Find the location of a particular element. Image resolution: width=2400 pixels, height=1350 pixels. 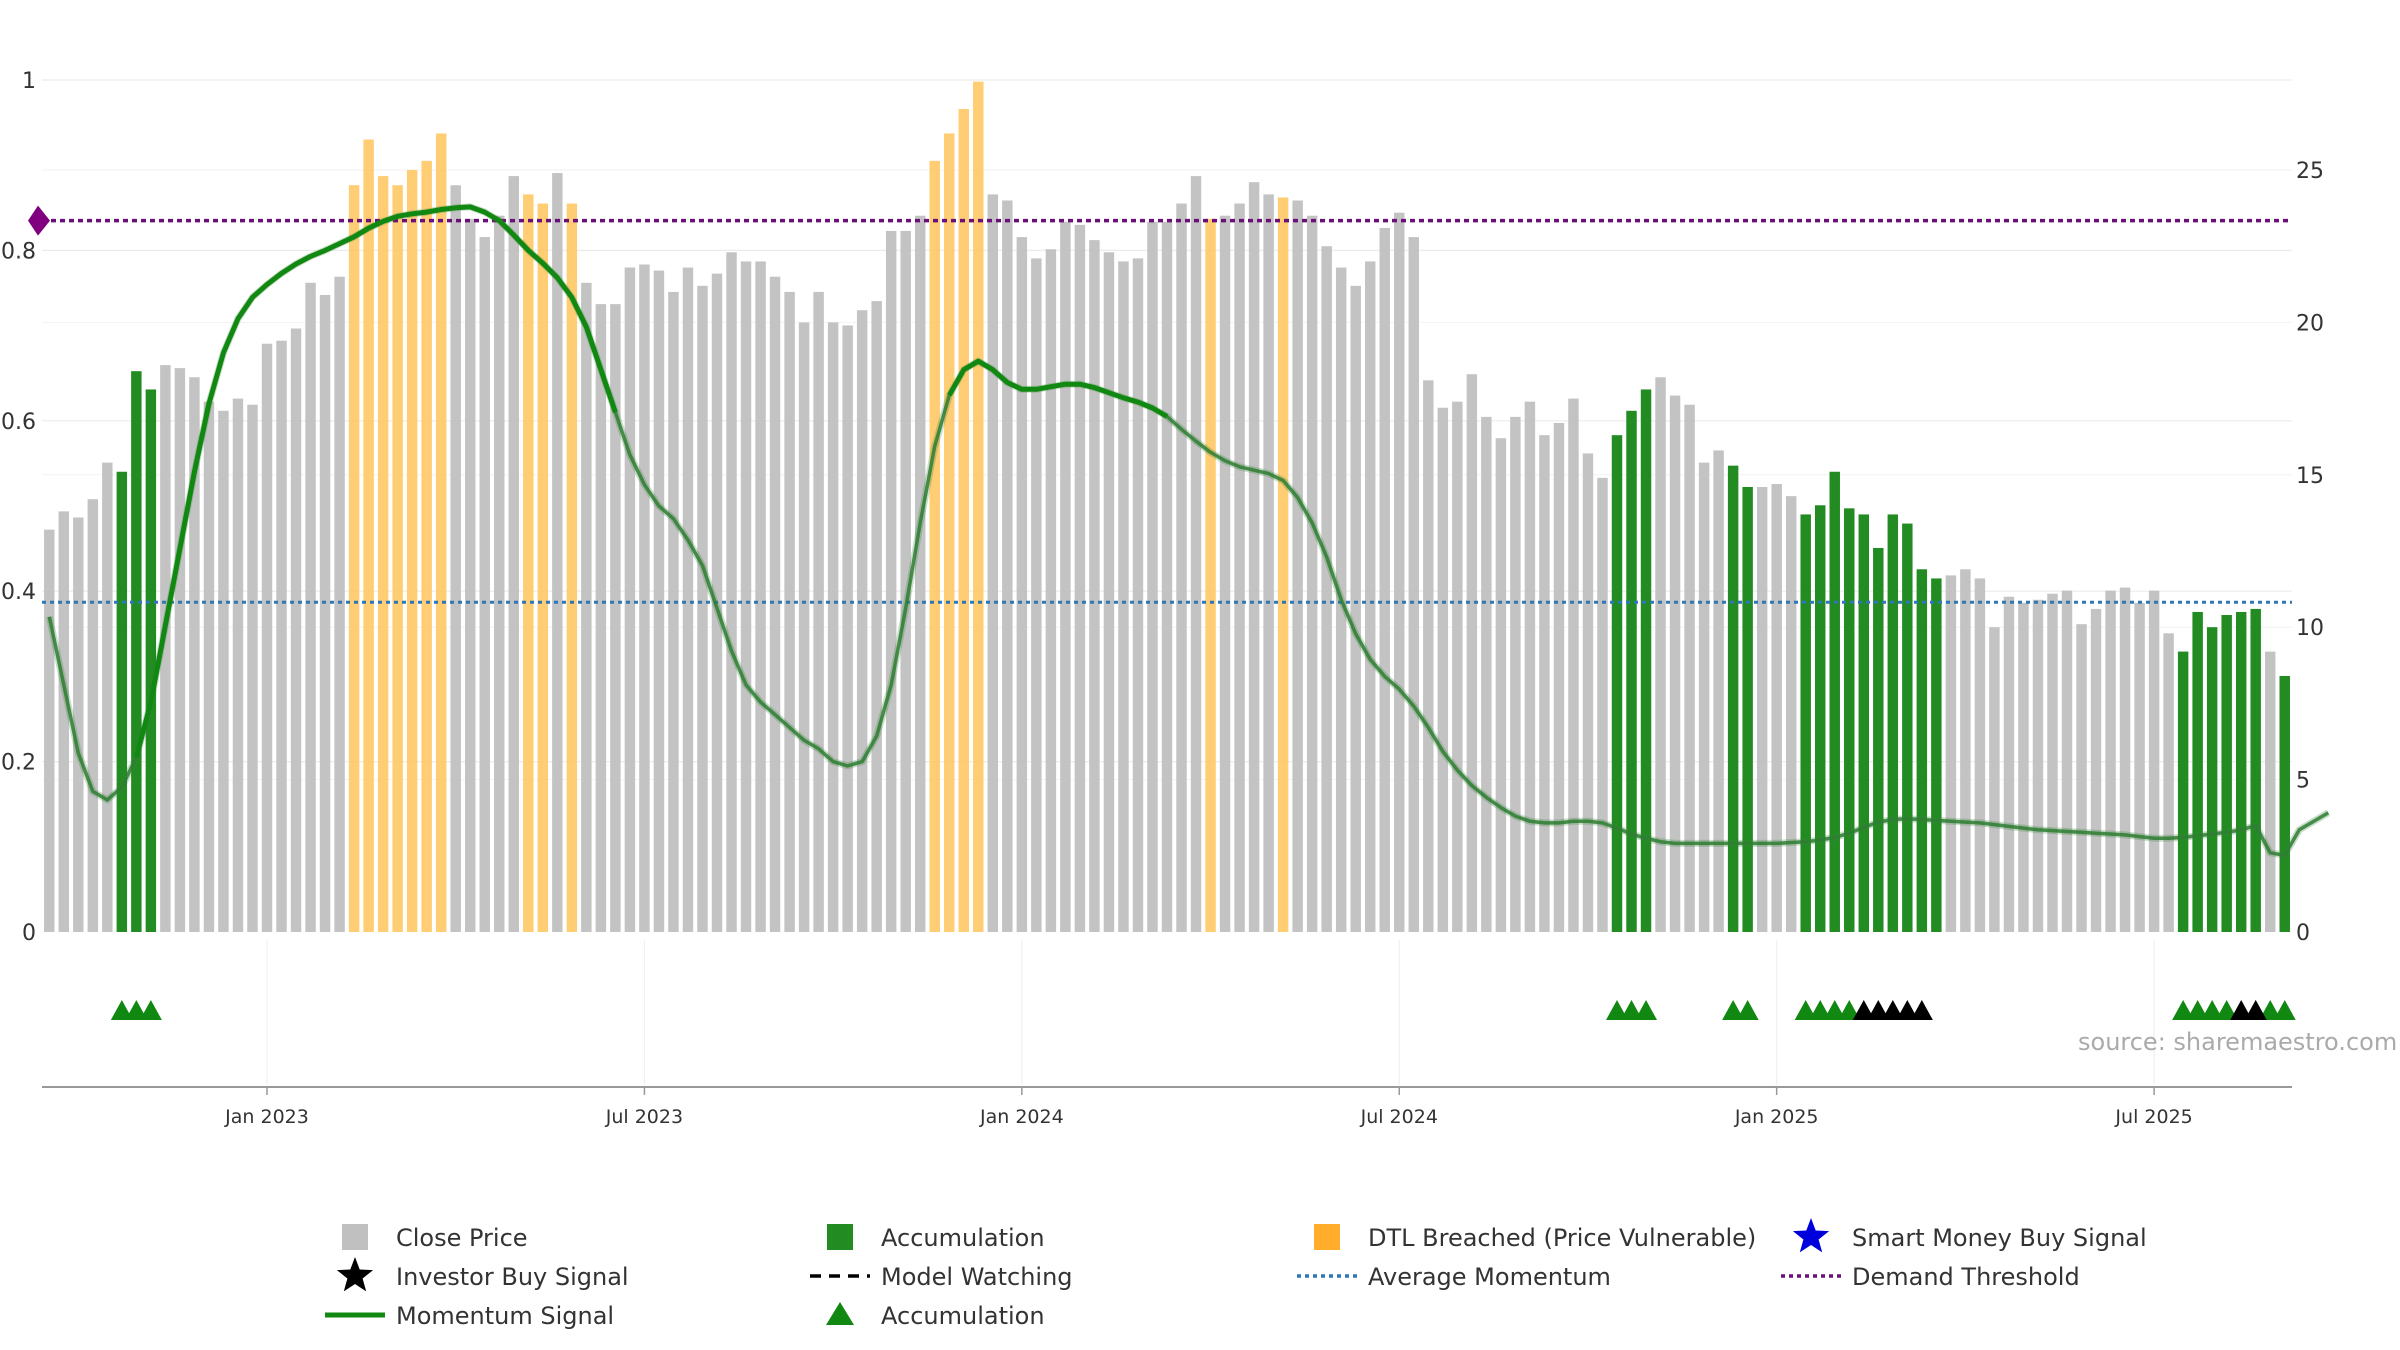

left-axis-tick-label: 0 is located at coordinates (29, 933).